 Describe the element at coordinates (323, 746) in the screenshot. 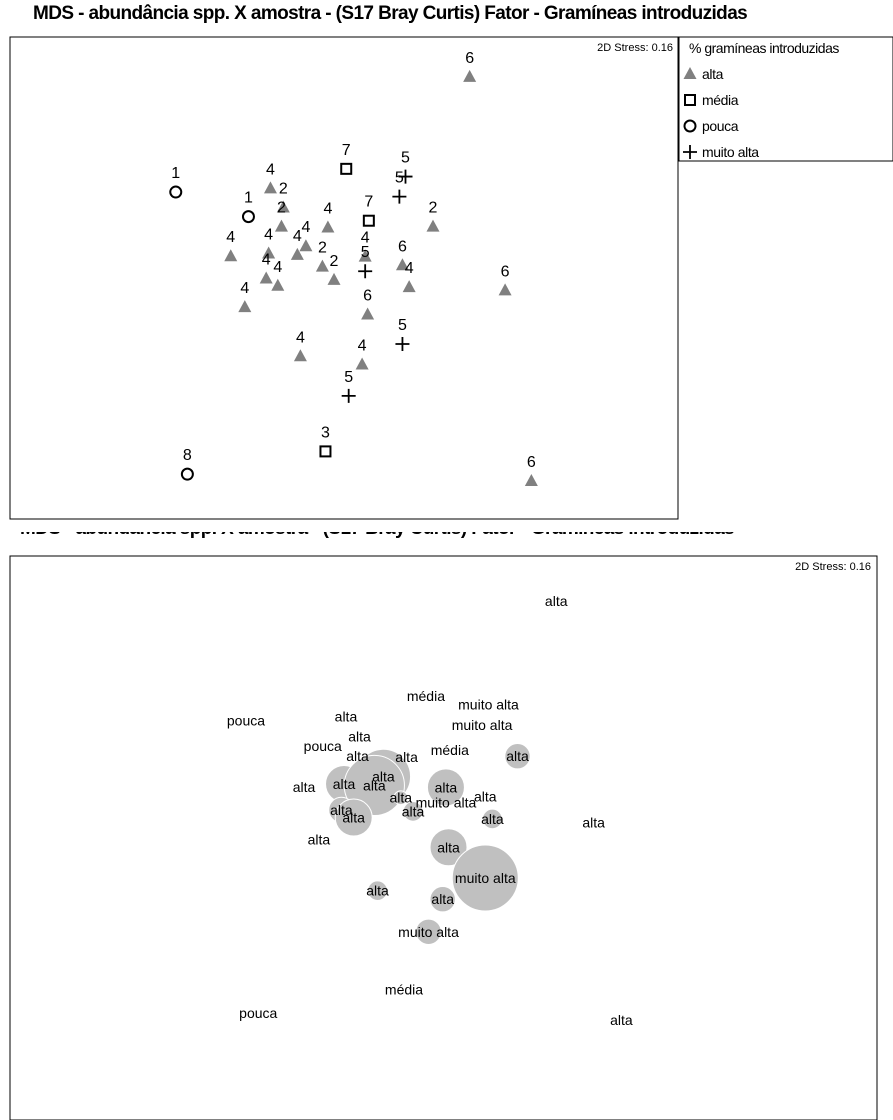

I see `point-label-7: pouca` at that location.